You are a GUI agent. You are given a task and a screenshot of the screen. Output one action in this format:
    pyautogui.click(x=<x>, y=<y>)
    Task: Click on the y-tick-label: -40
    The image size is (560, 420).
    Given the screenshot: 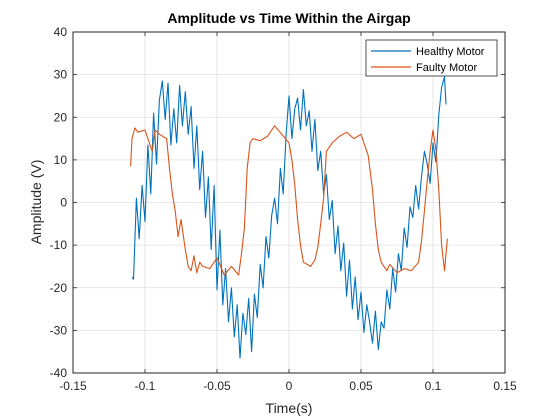 What is the action you would take?
    pyautogui.click(x=59, y=373)
    